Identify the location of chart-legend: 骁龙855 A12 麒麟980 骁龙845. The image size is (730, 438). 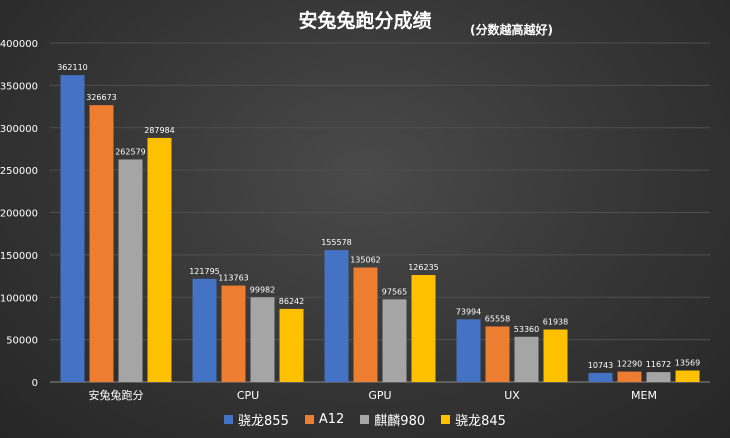
(365, 419).